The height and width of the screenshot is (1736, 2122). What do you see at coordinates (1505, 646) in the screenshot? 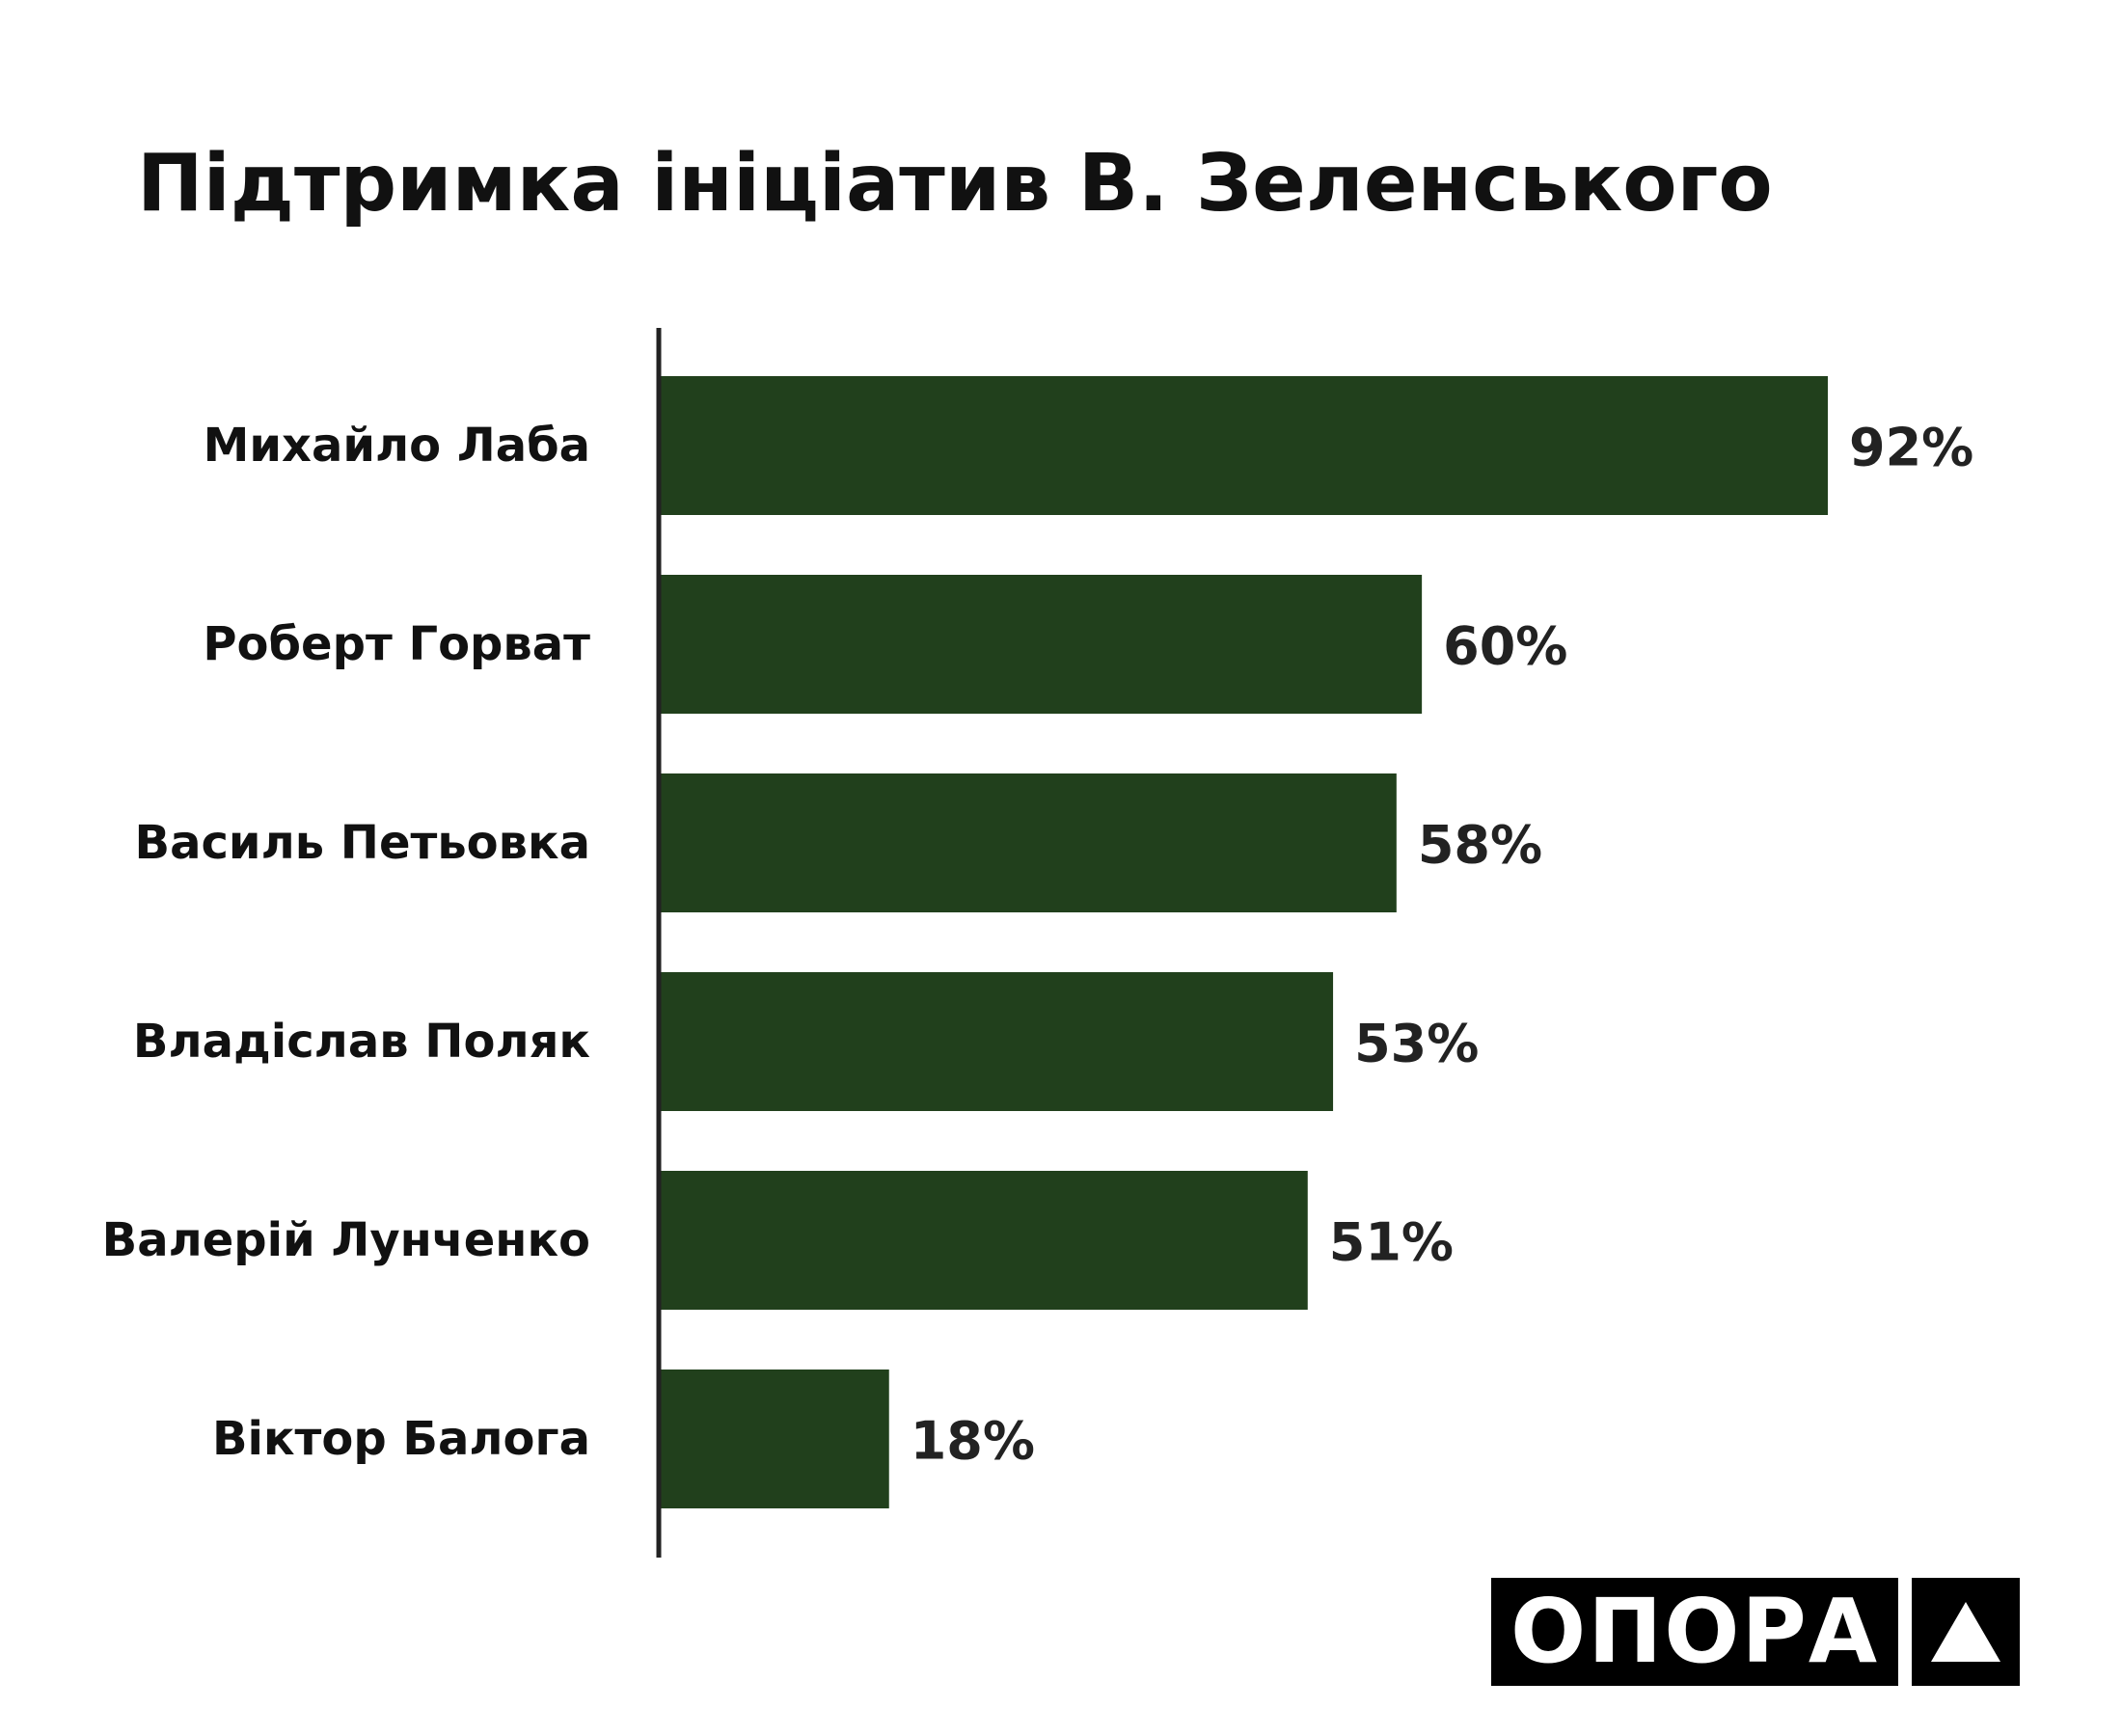
I see `value-label: 60%` at bounding box center [1505, 646].